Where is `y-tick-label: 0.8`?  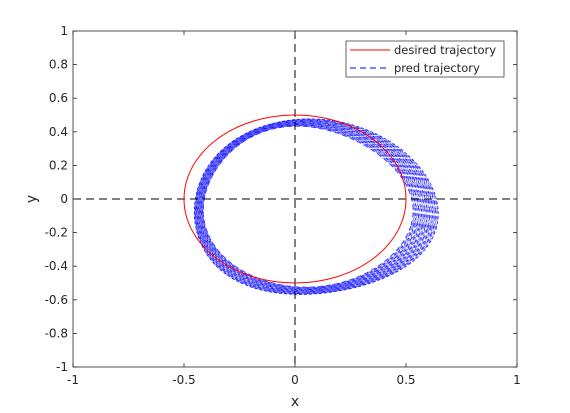
y-tick-label: 0.8 is located at coordinates (58, 65).